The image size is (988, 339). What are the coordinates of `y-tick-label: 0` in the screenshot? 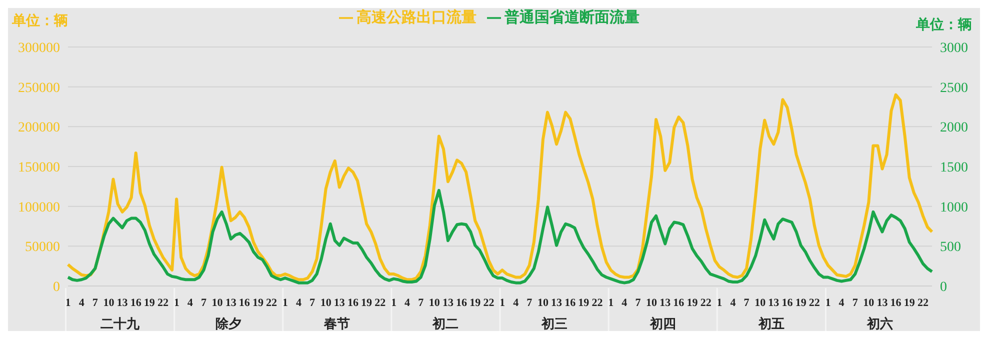 It's located at (56, 287).